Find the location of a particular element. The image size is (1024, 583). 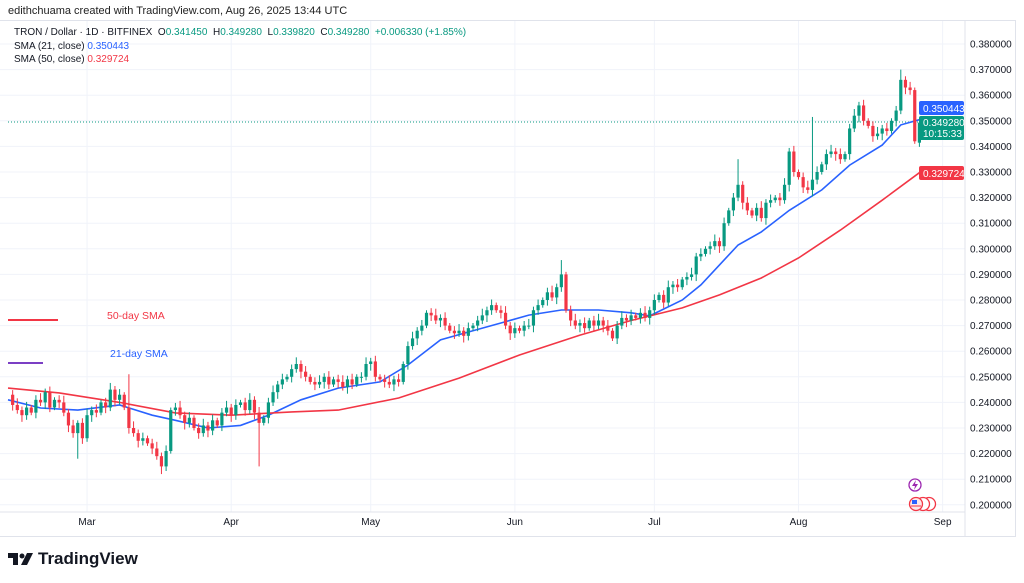

time-tick-label: Mar is located at coordinates (87, 522).